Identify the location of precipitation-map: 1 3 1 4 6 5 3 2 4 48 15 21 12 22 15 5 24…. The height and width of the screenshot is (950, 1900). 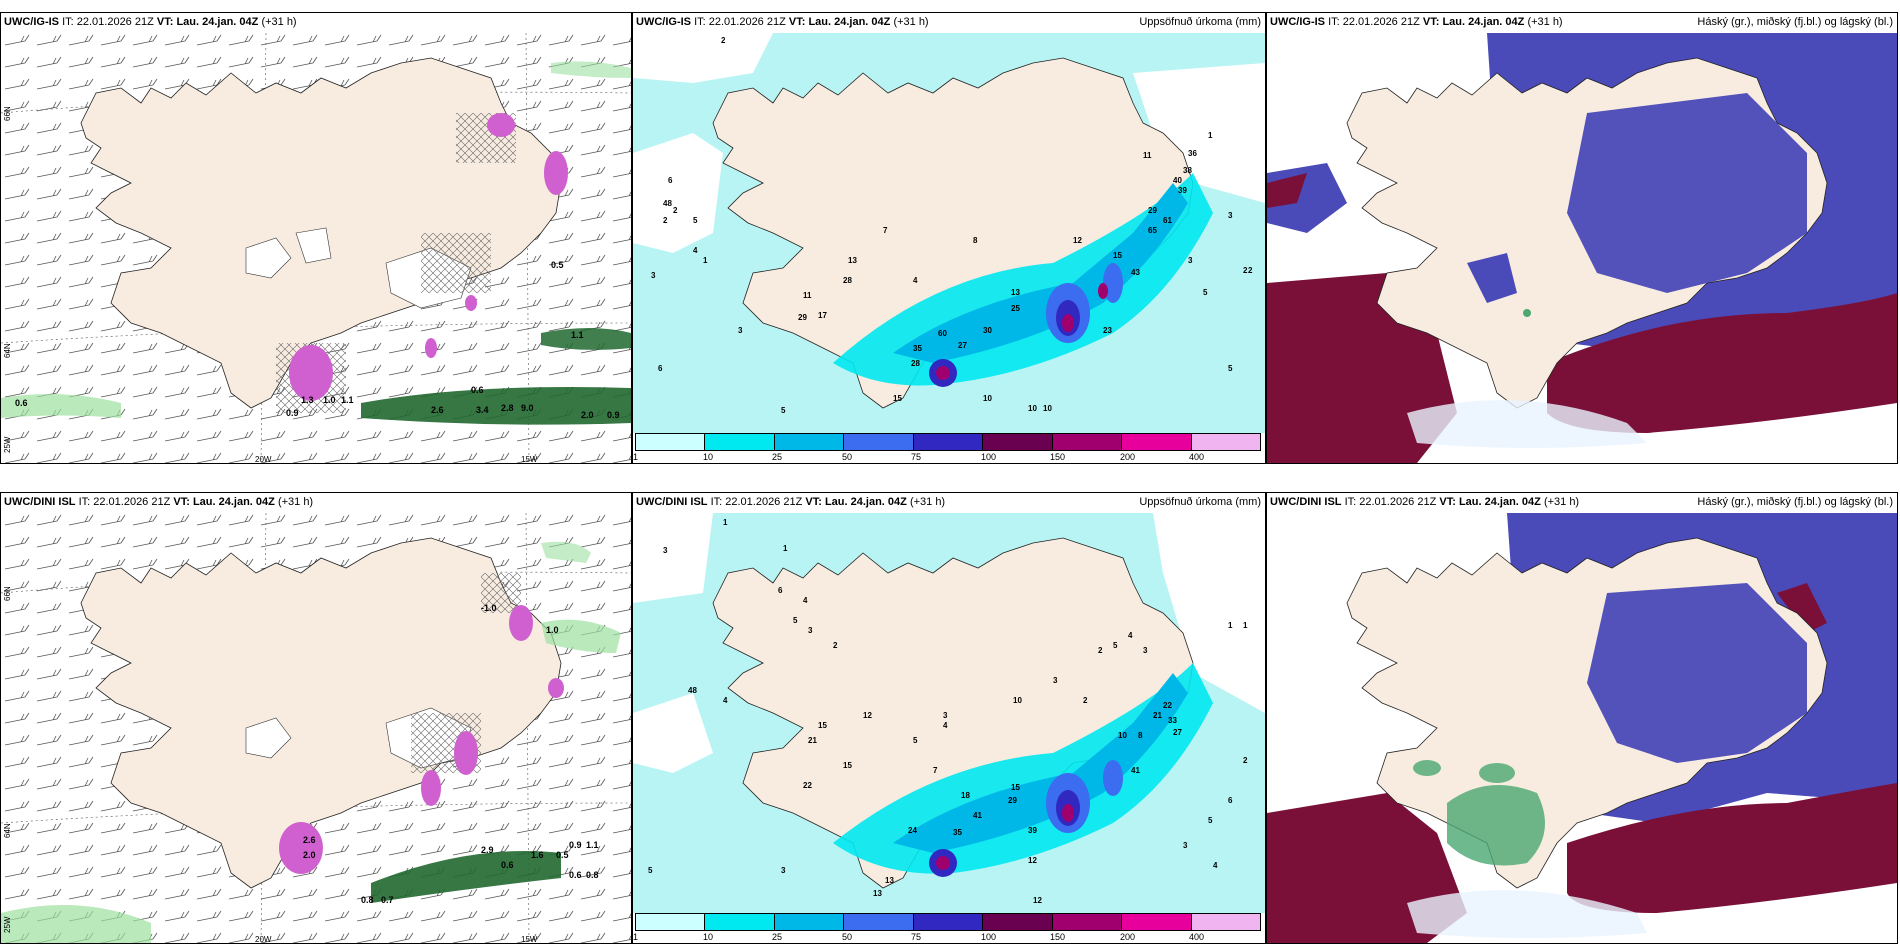
(949, 713).